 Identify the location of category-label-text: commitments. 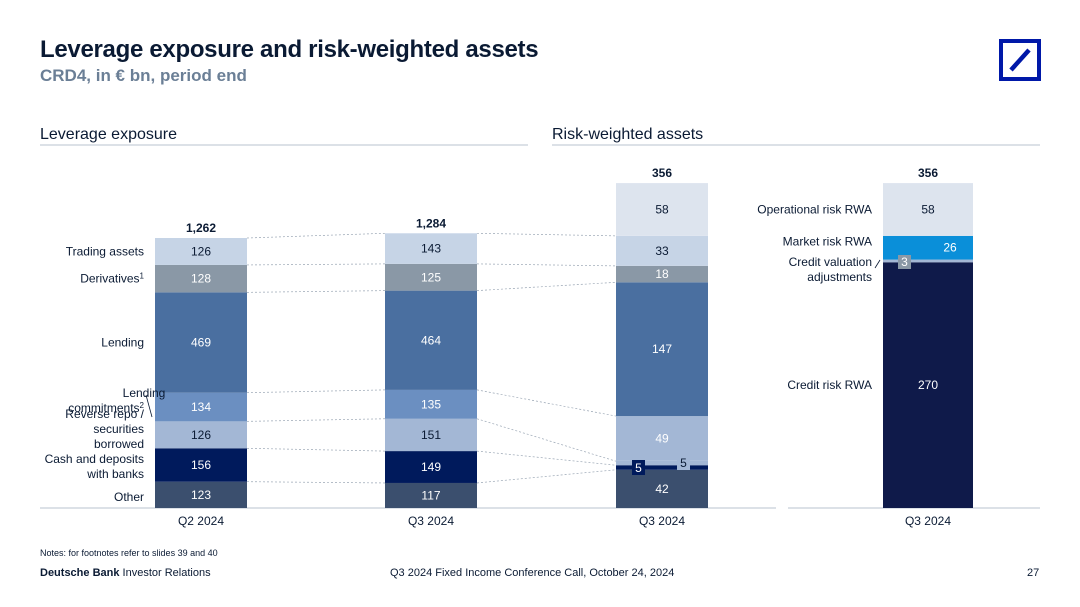
(103, 408).